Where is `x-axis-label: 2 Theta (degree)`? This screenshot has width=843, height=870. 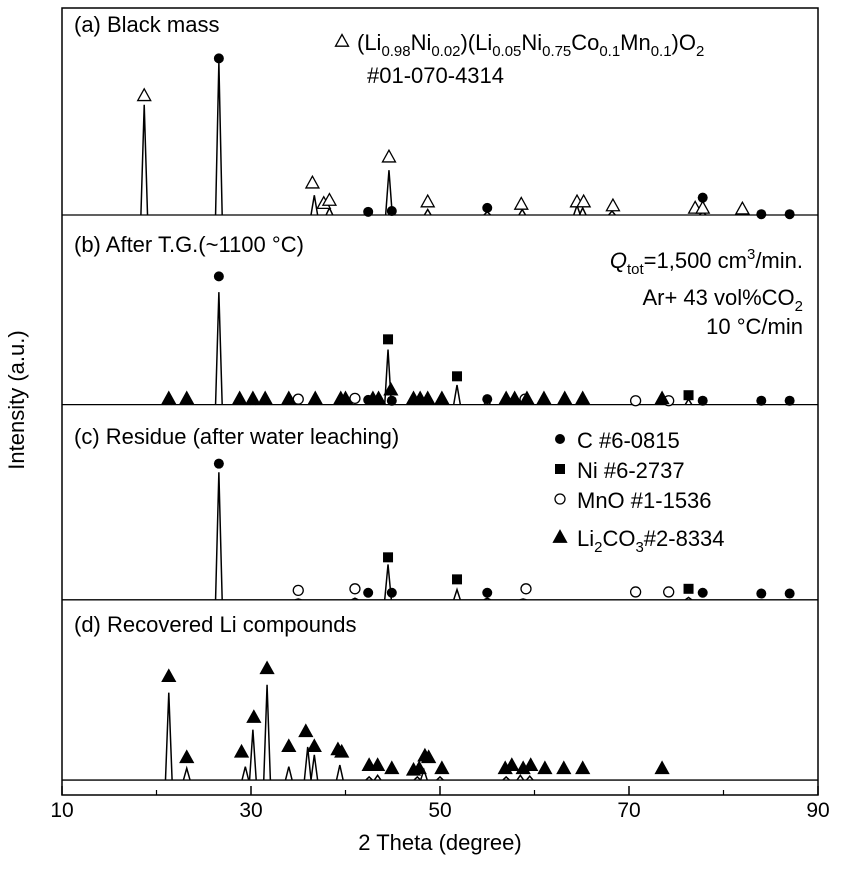
x-axis-label: 2 Theta (degree) is located at coordinates (439, 842).